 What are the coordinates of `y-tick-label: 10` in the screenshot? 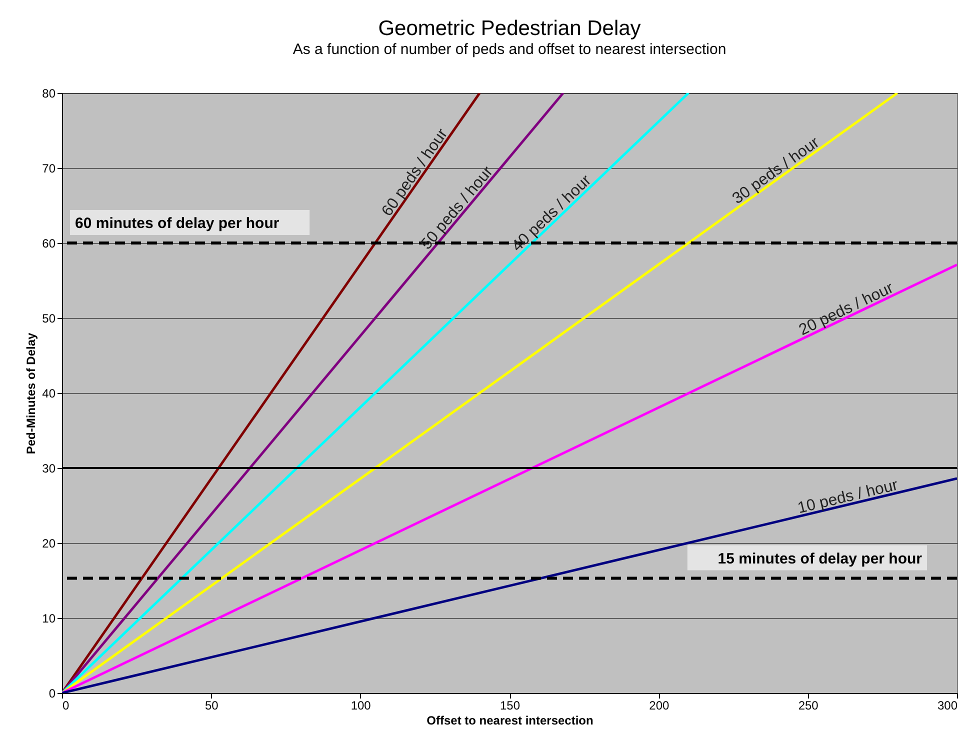 It's located at (49, 619).